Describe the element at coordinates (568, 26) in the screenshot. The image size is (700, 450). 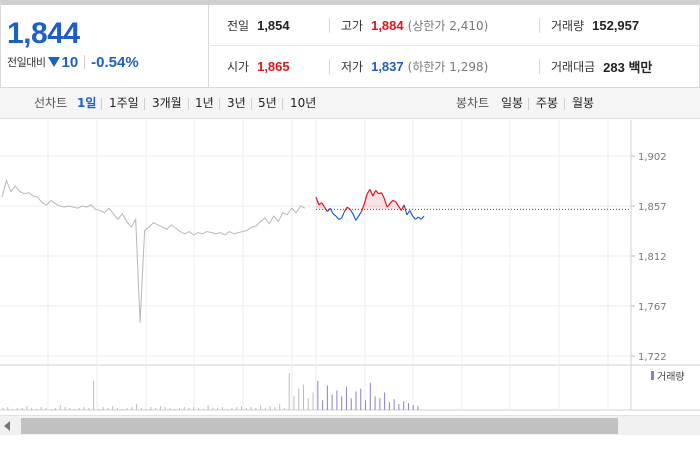
I see `stat-label: 거래량` at that location.